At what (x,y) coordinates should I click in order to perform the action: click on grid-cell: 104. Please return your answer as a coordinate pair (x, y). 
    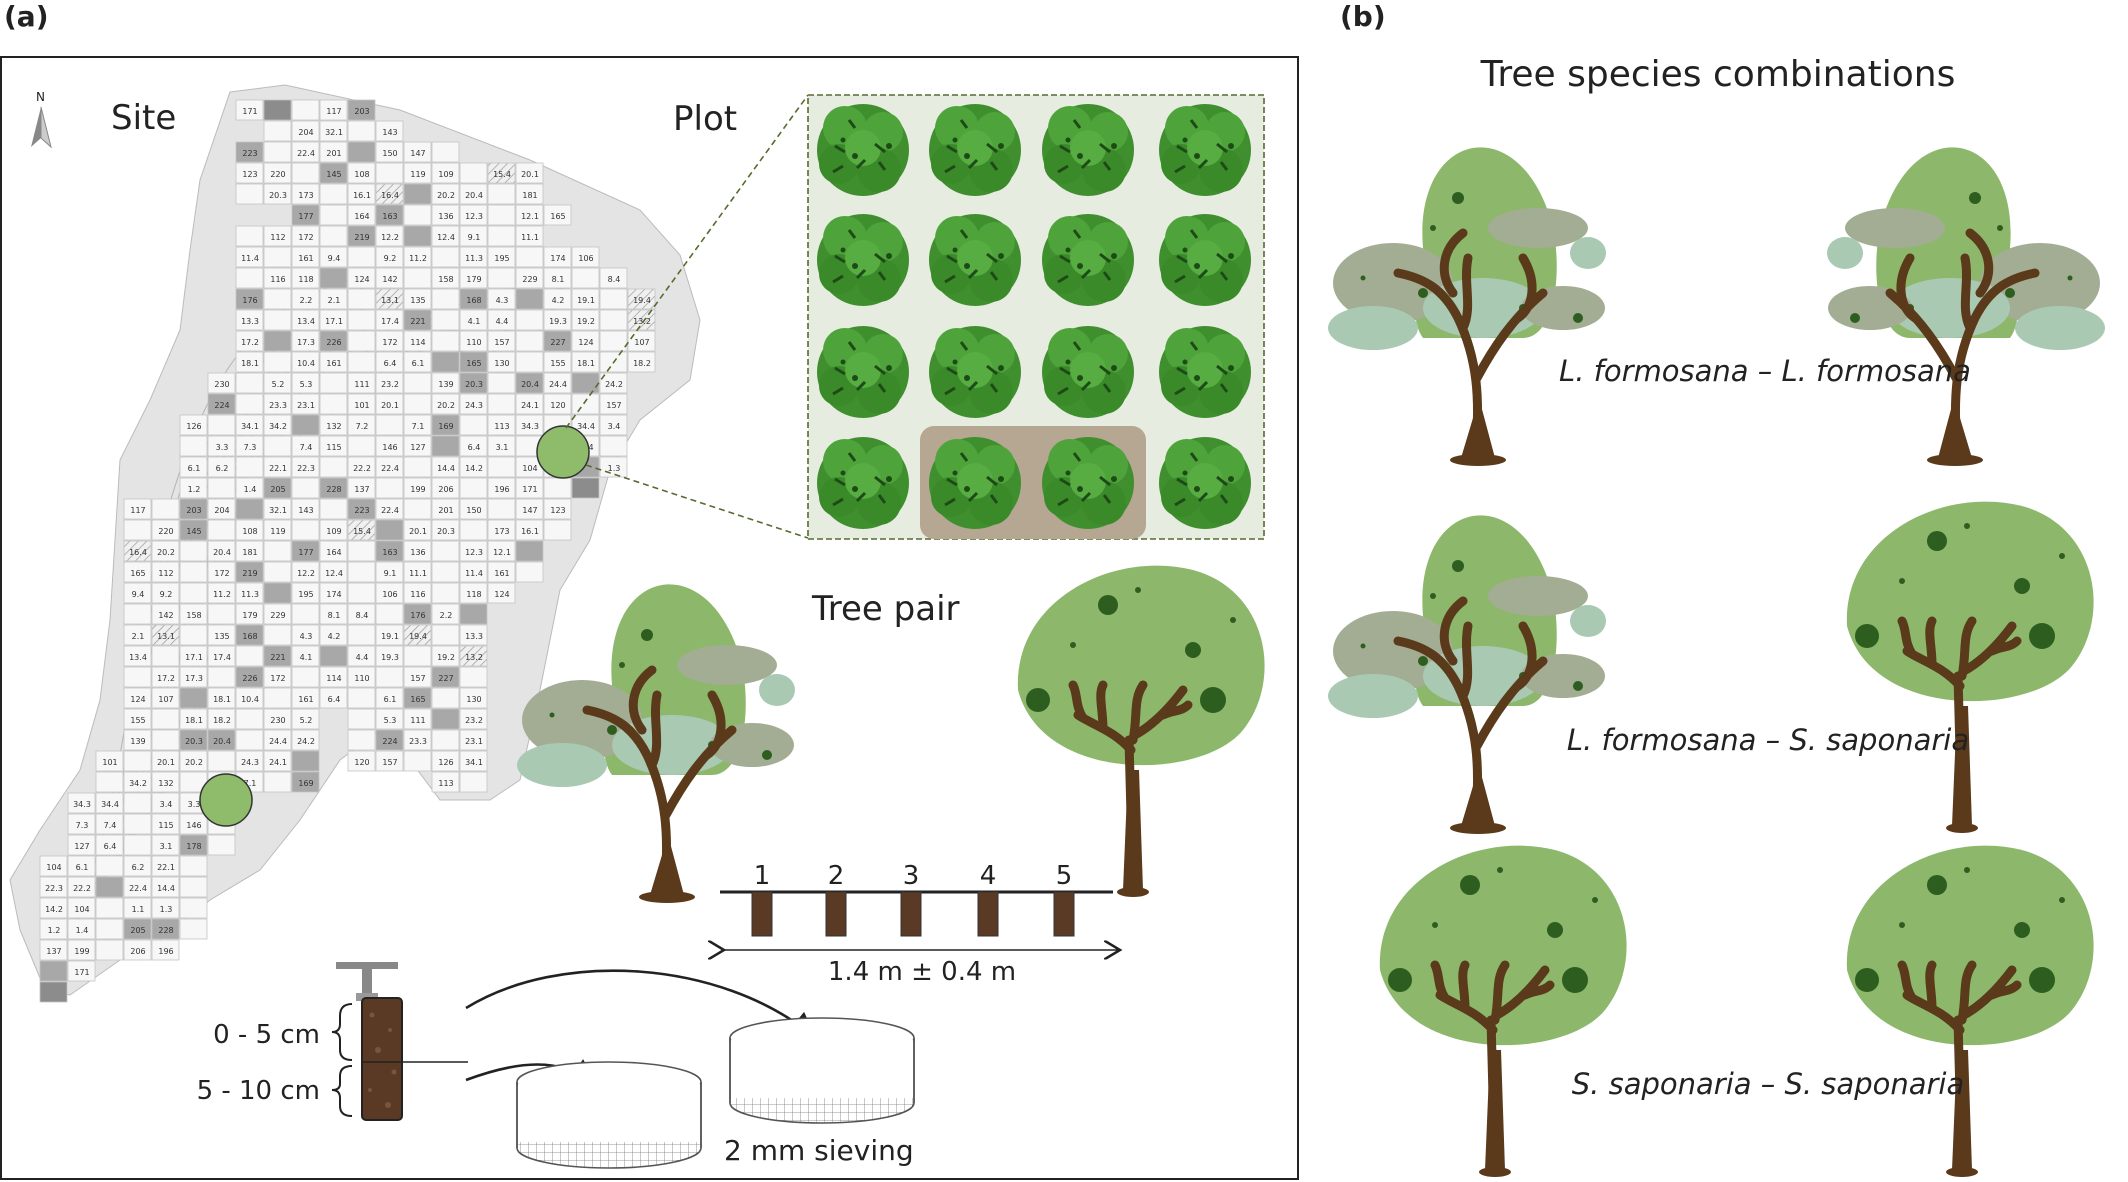
    Looking at the image, I should click on (53, 866).